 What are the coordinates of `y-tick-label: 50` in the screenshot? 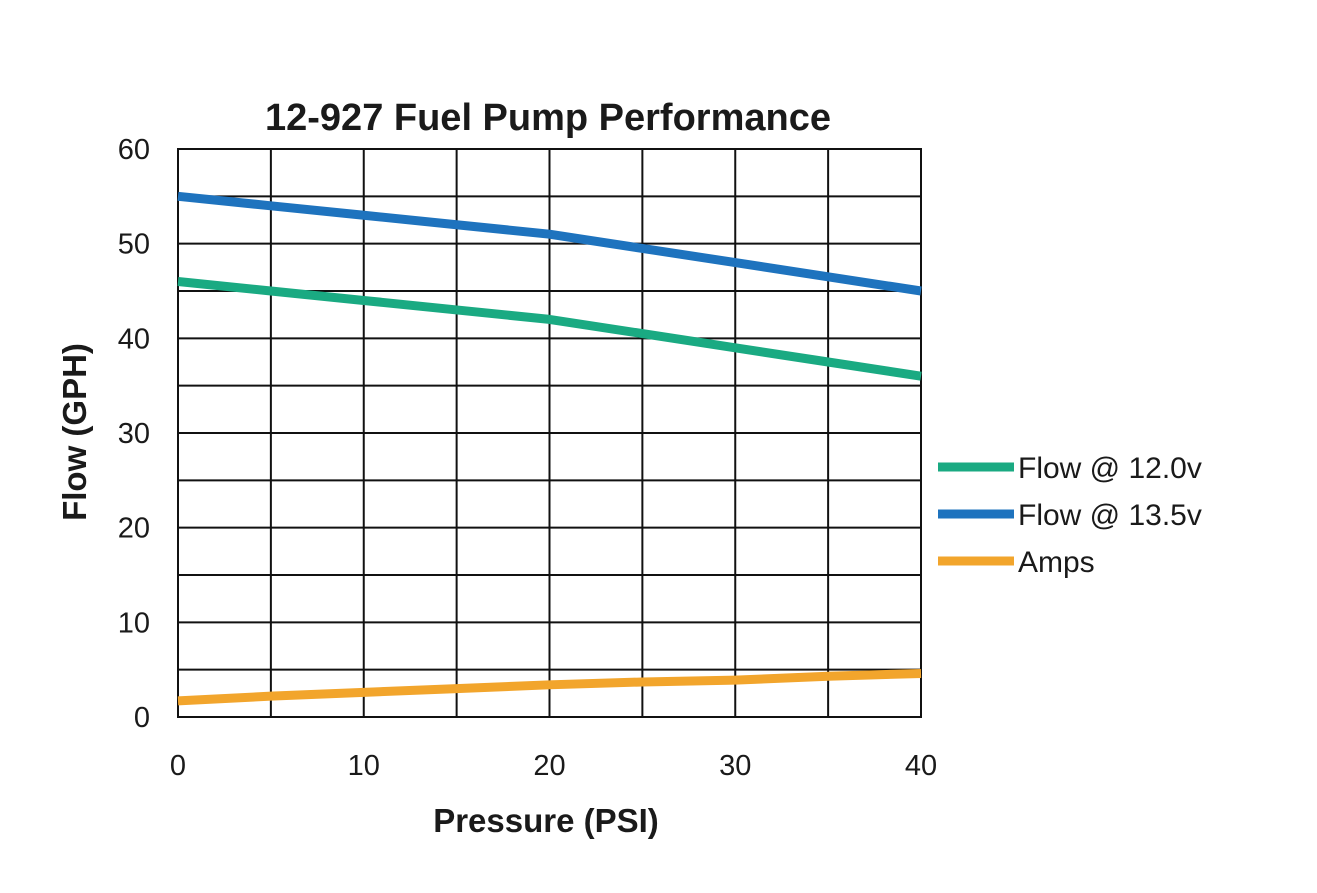 It's located at (134, 245).